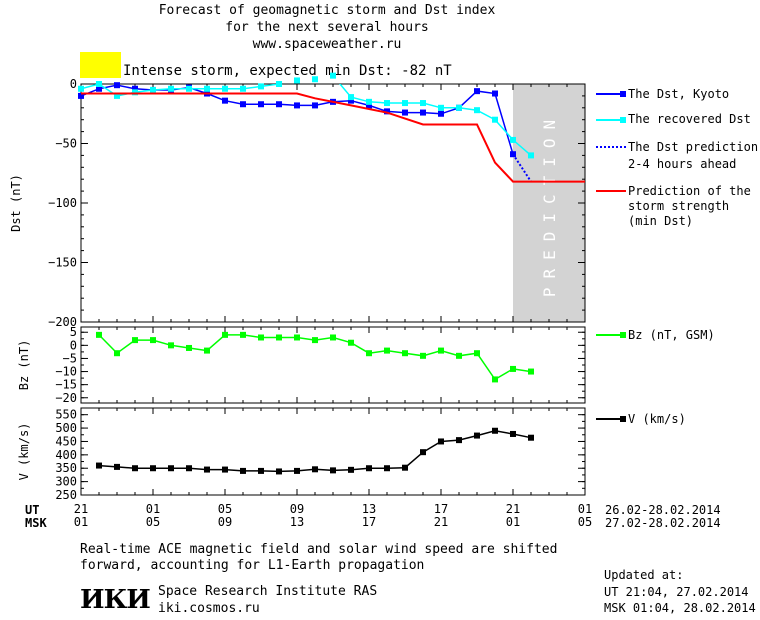 This screenshot has width=760, height=620. Describe the element at coordinates (682, 164) in the screenshot. I see `legend-prediction-line2: 2-4 hours ahead` at that location.